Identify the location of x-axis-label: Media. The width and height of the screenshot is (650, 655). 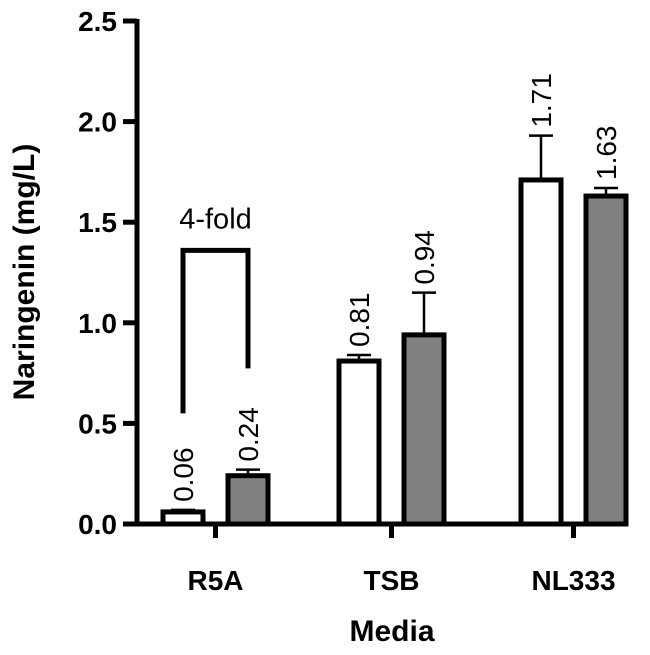
(391, 631).